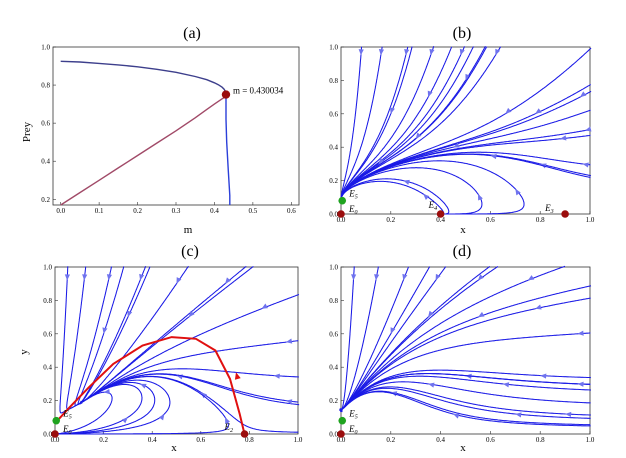 This screenshot has height=458, width=626. Describe the element at coordinates (333, 301) in the screenshot. I see `panel-d-ytick-label: 0.8` at that location.